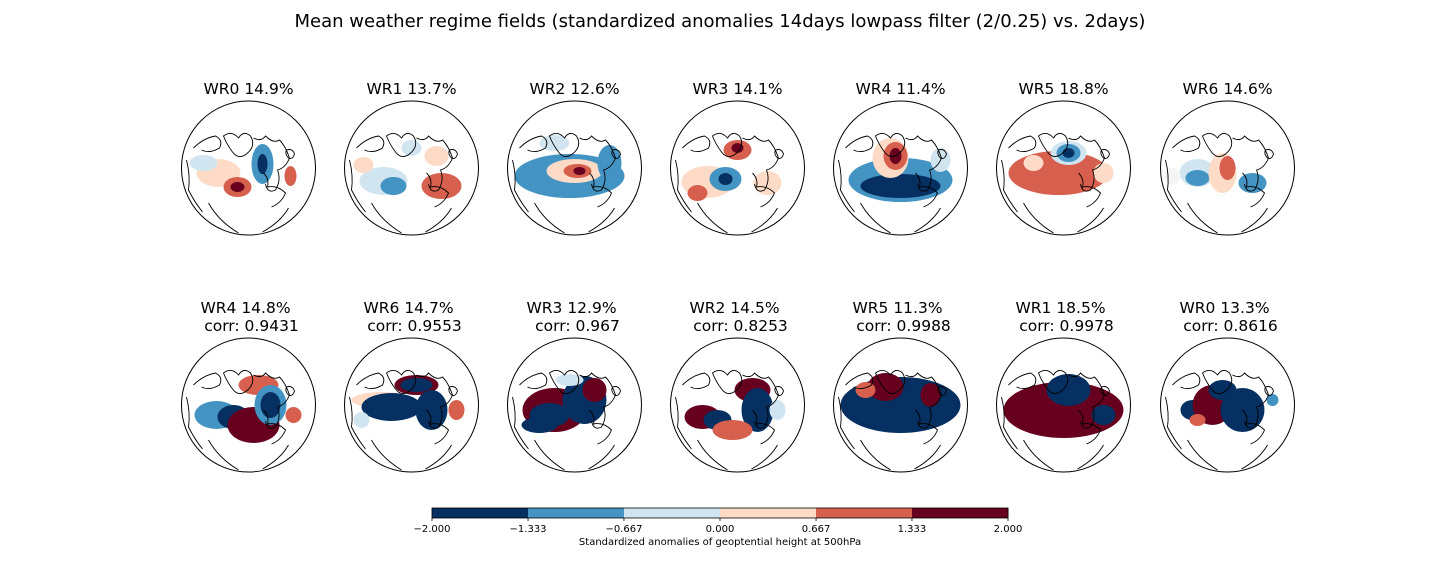 The width and height of the screenshot is (1440, 576). I want to click on panel-title: WR5 11.3%, so click(897, 308).